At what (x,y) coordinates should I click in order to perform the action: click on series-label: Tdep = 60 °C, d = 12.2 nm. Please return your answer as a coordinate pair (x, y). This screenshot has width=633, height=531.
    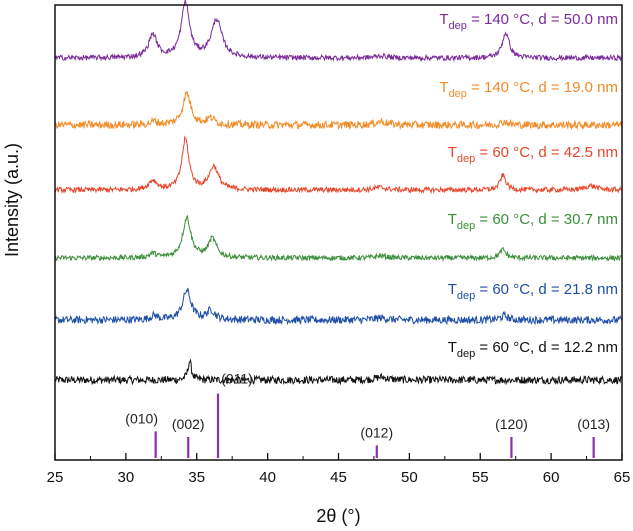
    Looking at the image, I should click on (533, 349).